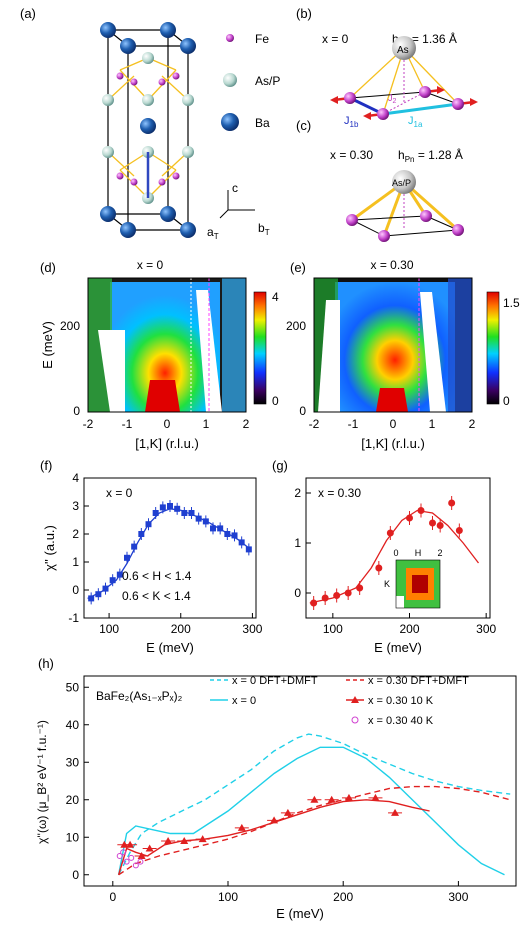 The width and height of the screenshot is (524, 932). Describe the element at coordinates (73, 800) in the screenshot. I see `y-tick-label: 20` at that location.